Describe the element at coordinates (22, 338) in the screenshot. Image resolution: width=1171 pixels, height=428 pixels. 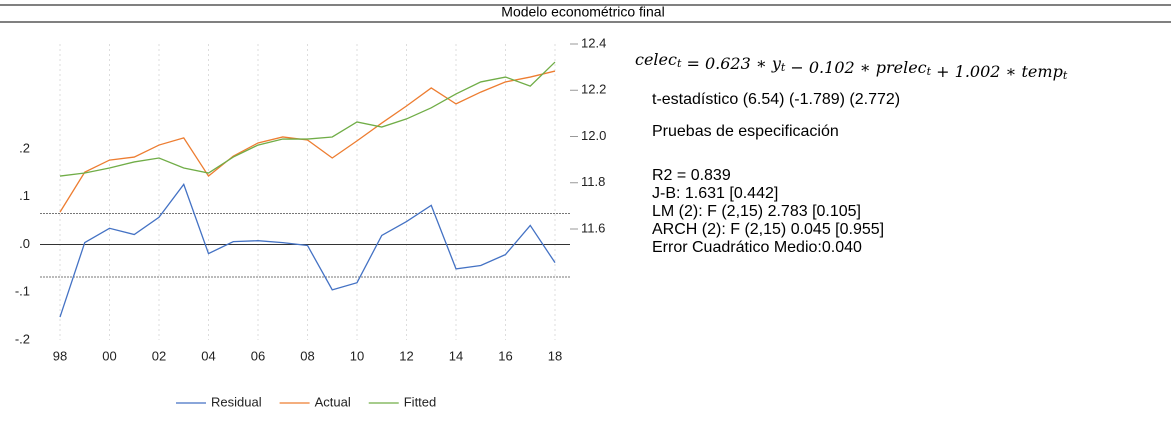
I see `y-tick-label: -.2` at that location.